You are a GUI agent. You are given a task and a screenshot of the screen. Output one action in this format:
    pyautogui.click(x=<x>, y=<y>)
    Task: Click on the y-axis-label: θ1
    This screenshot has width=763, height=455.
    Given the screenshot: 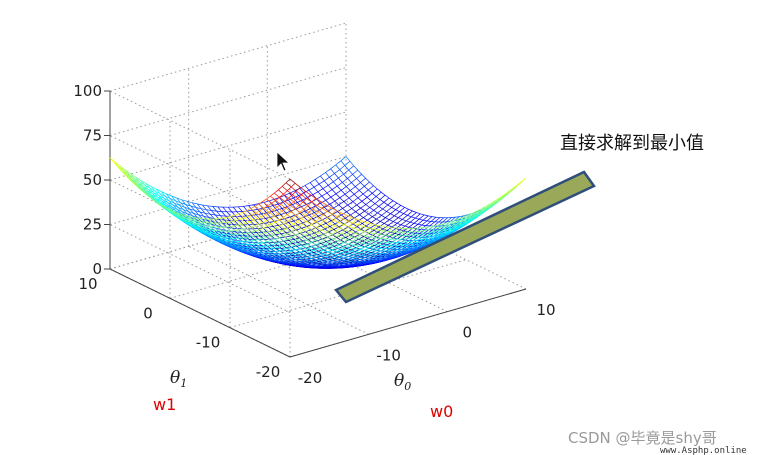 What is the action you would take?
    pyautogui.click(x=178, y=379)
    